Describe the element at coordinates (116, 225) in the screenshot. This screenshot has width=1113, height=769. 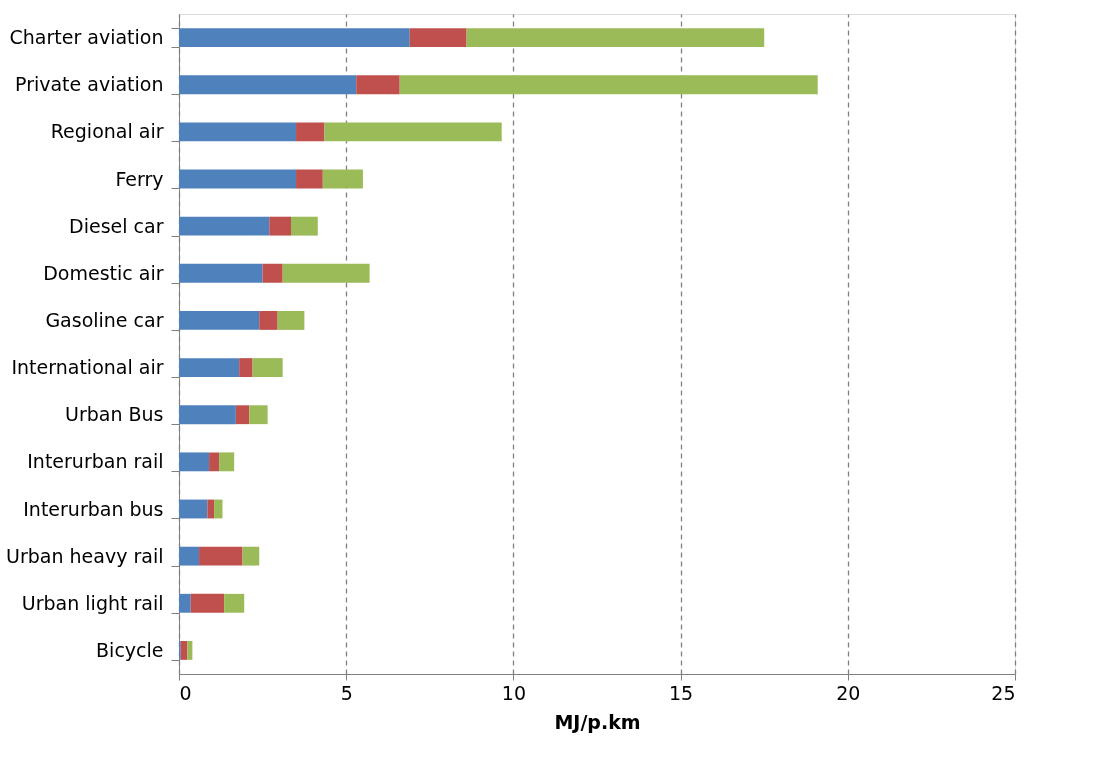
I see `y-tick-label: Diesel car` at that location.